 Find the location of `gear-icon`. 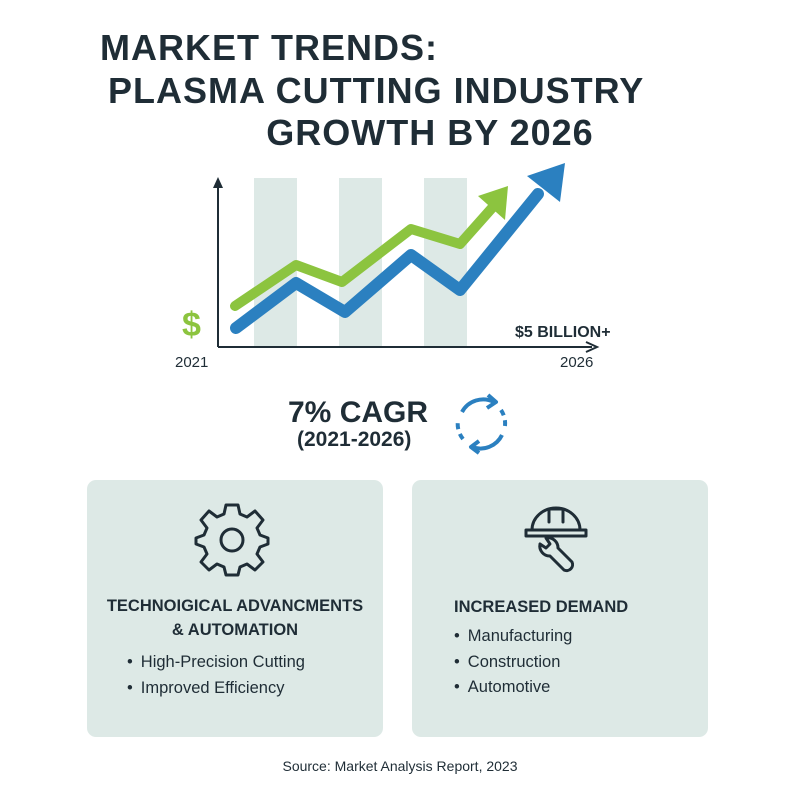

gear-icon is located at coordinates (232, 540).